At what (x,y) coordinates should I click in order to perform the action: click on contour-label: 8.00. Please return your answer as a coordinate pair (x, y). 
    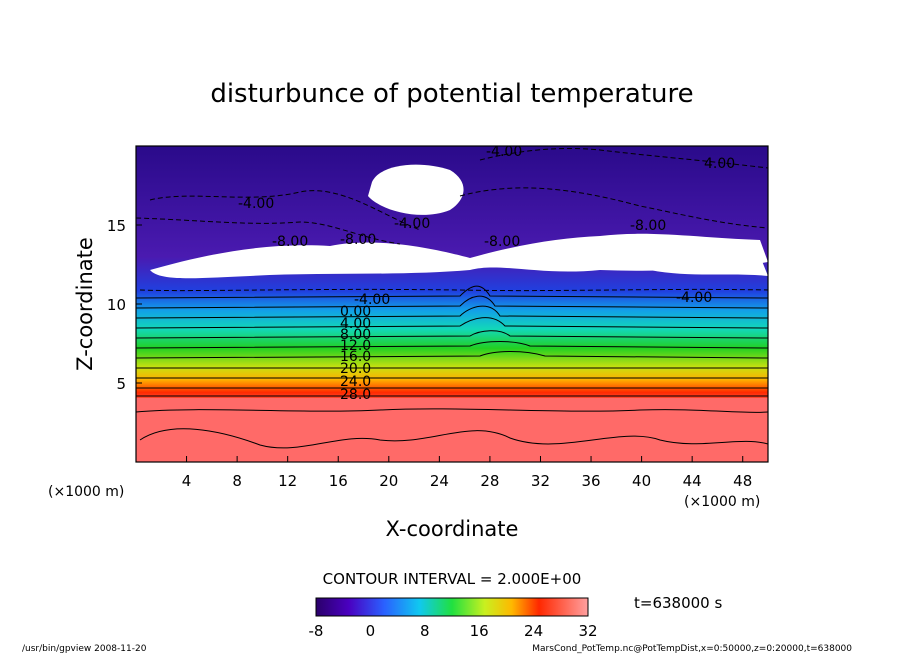
    Looking at the image, I should click on (355, 335).